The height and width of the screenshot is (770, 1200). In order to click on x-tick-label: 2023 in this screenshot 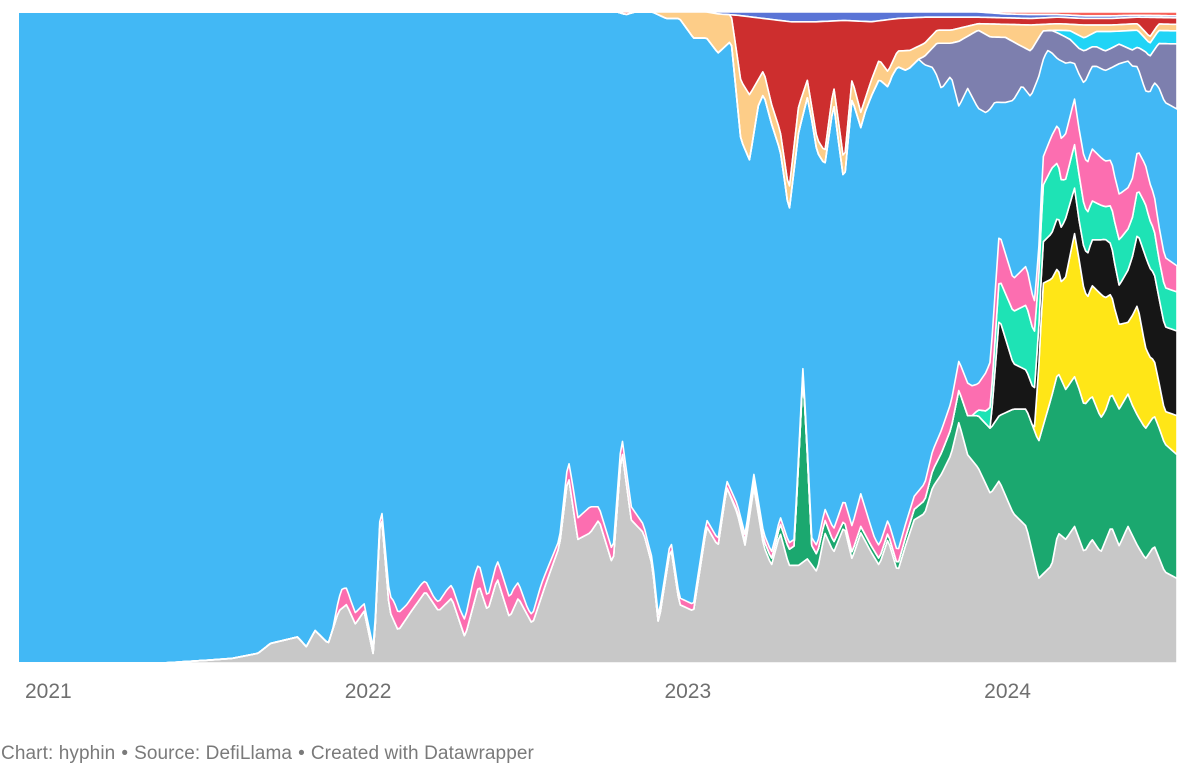, I will do `click(687, 691)`.